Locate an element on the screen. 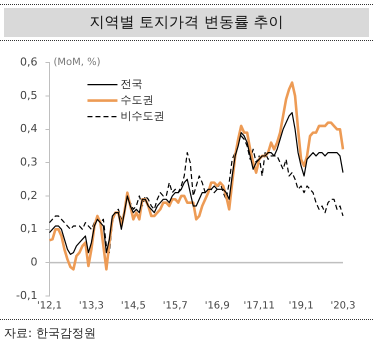 The image size is (373, 349). y-tick-label: 0,1 is located at coordinates (29, 229).